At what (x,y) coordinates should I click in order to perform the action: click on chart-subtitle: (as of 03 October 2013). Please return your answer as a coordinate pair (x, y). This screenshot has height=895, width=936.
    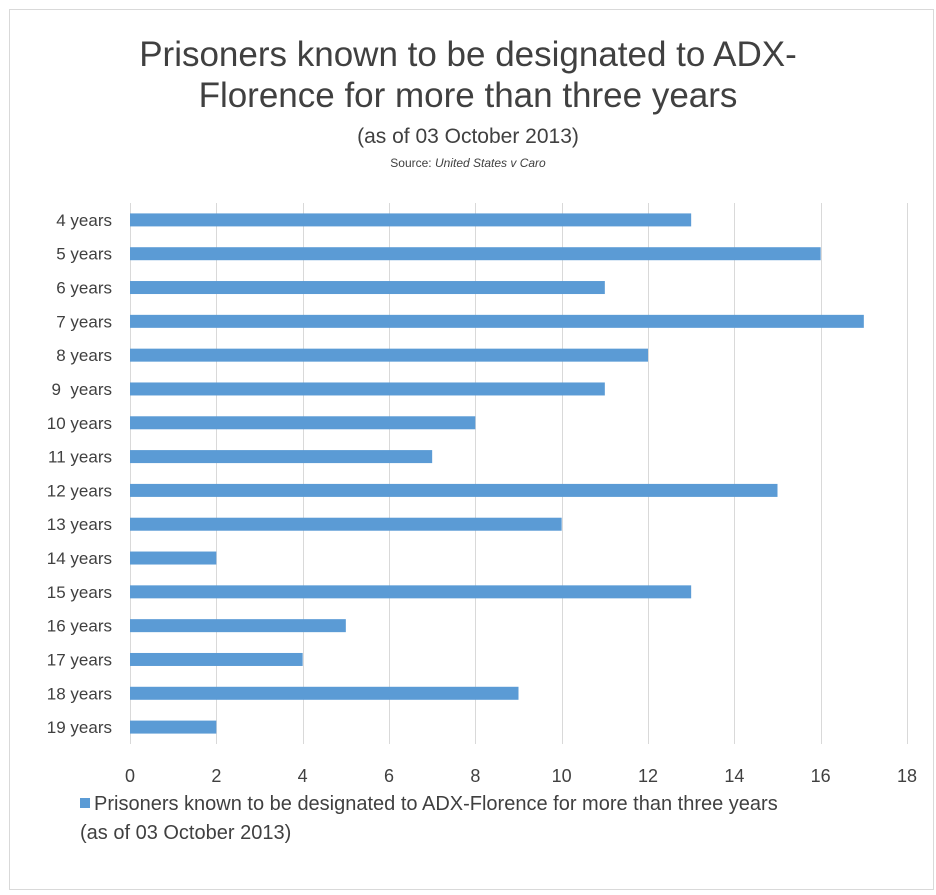
    Looking at the image, I should click on (468, 136).